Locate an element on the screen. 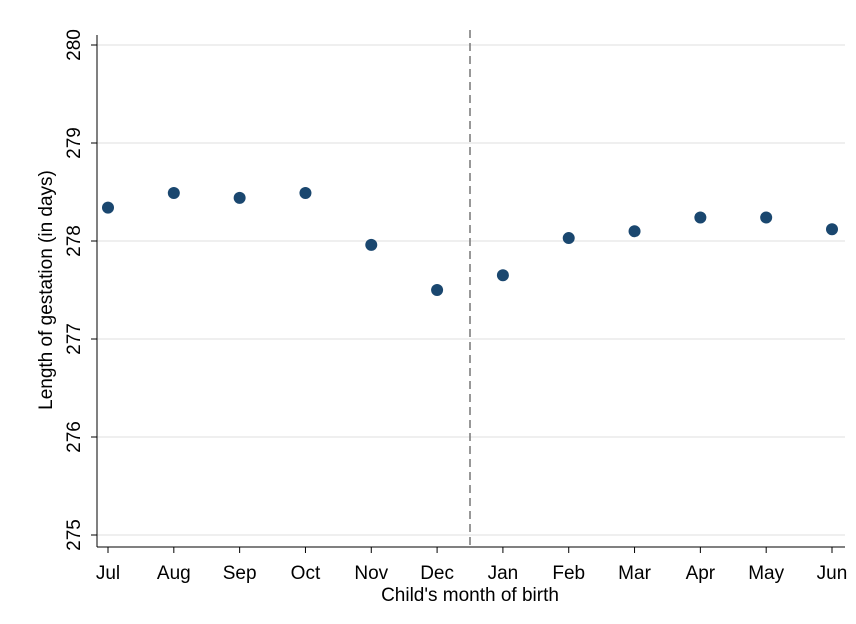 This screenshot has height=624, width=856. x-axis-title: Child's month of birth is located at coordinates (470, 595).